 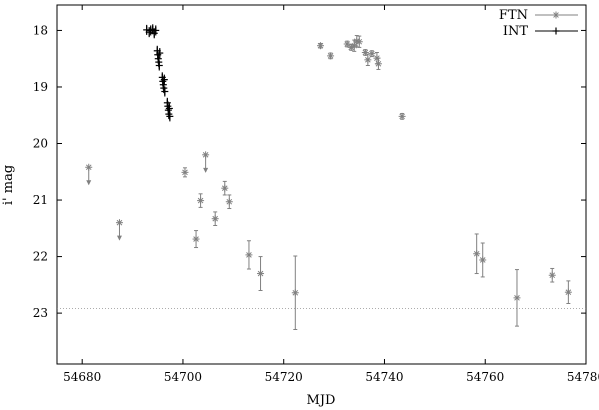 I want to click on int-series, so click(x=158, y=73).